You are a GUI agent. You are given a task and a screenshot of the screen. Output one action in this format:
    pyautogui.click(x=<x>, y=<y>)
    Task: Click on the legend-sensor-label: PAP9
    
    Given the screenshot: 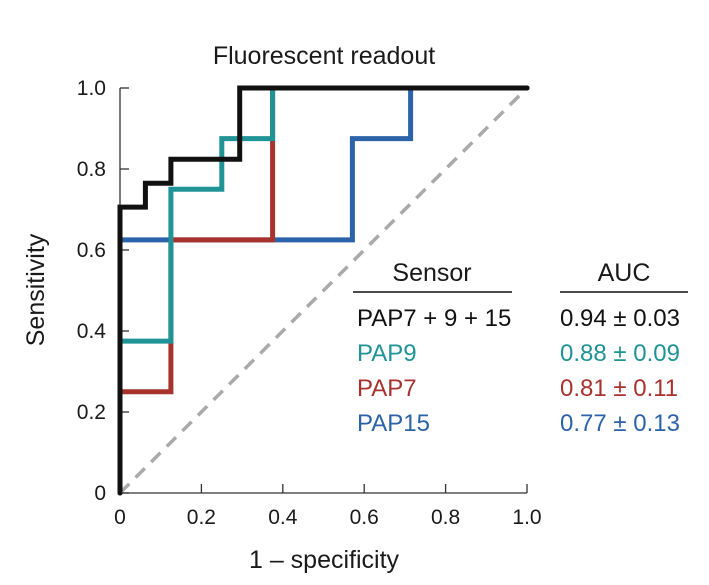 What is the action you would take?
    pyautogui.click(x=387, y=353)
    